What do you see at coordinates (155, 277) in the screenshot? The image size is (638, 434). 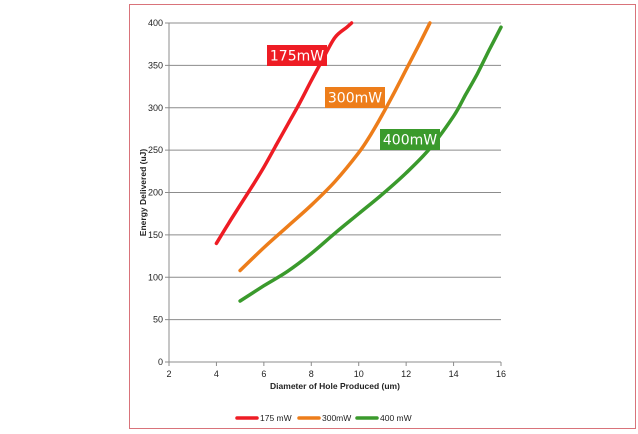 I see `y-tick-label: 100` at bounding box center [155, 277].